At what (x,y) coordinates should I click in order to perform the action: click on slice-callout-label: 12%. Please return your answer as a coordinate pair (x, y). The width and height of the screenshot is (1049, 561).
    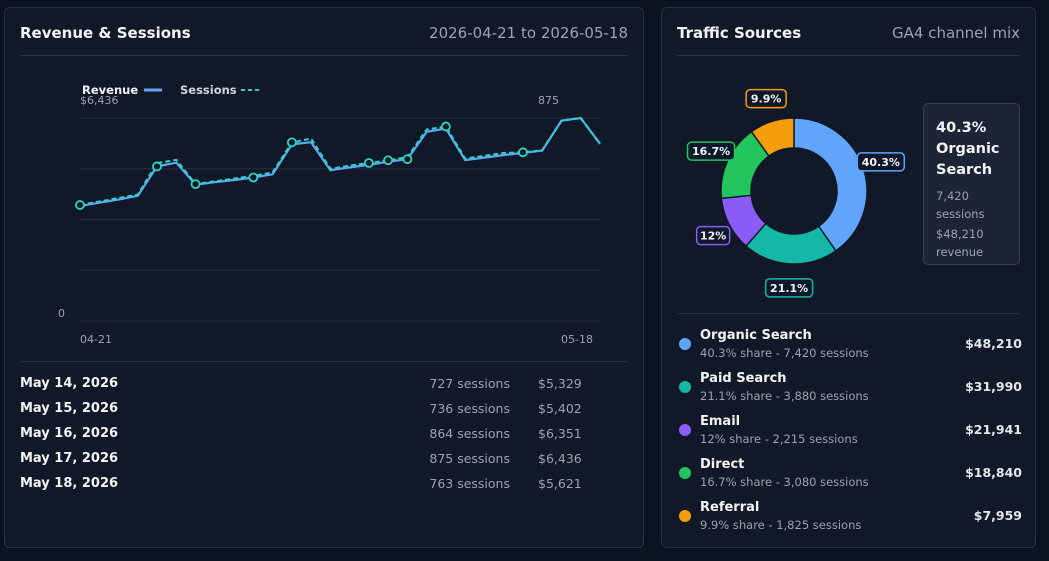
    Looking at the image, I should click on (713, 236).